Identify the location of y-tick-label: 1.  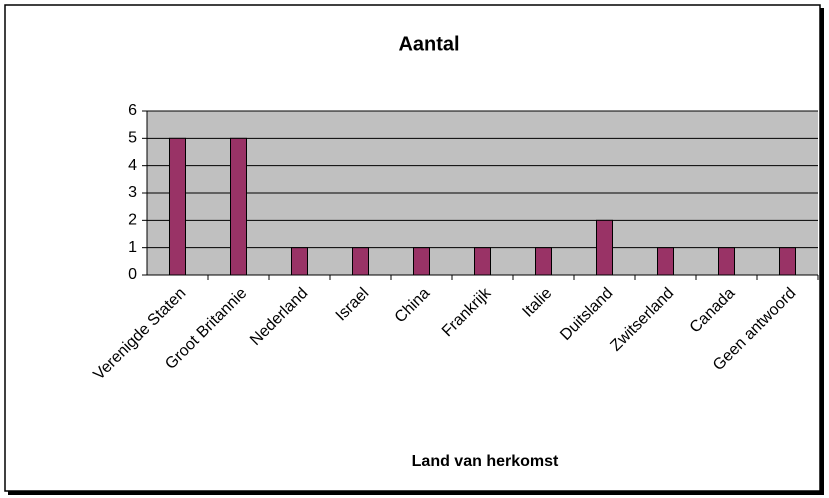
(132, 247).